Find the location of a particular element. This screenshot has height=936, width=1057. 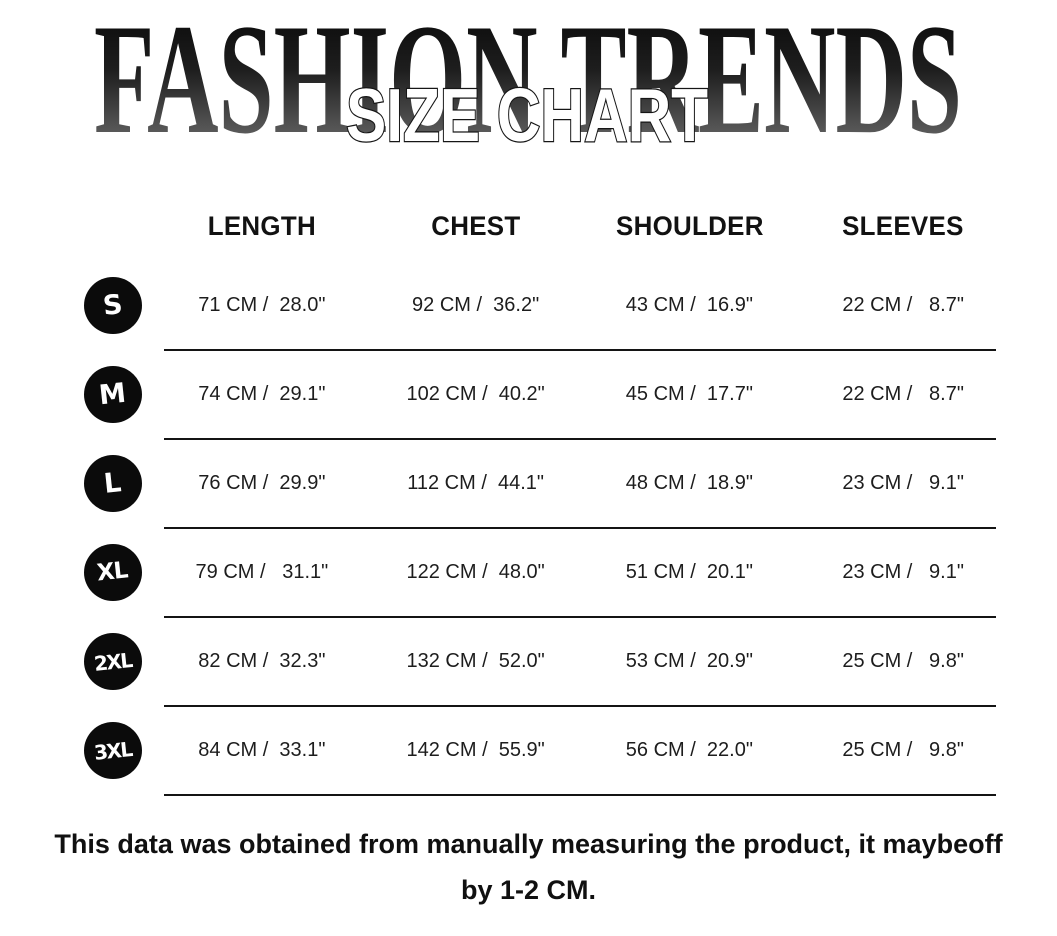

cell-length: 71 CM / 28.0" is located at coordinates (262, 305).